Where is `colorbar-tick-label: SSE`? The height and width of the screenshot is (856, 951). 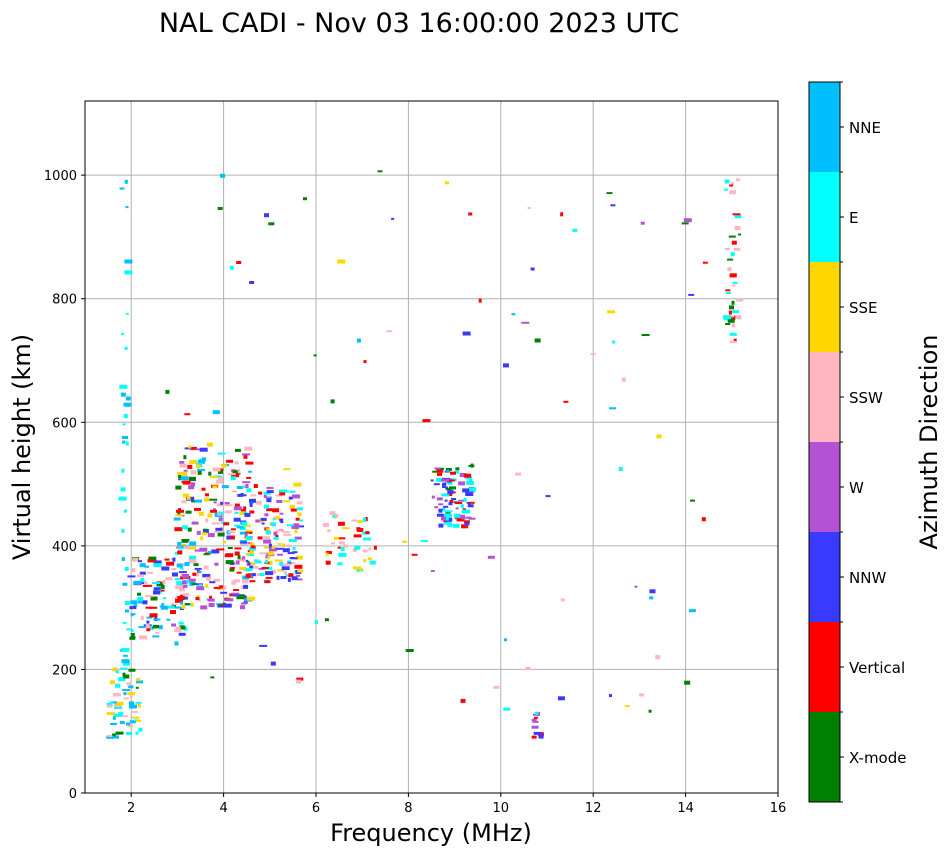 colorbar-tick-label: SSE is located at coordinates (863, 308).